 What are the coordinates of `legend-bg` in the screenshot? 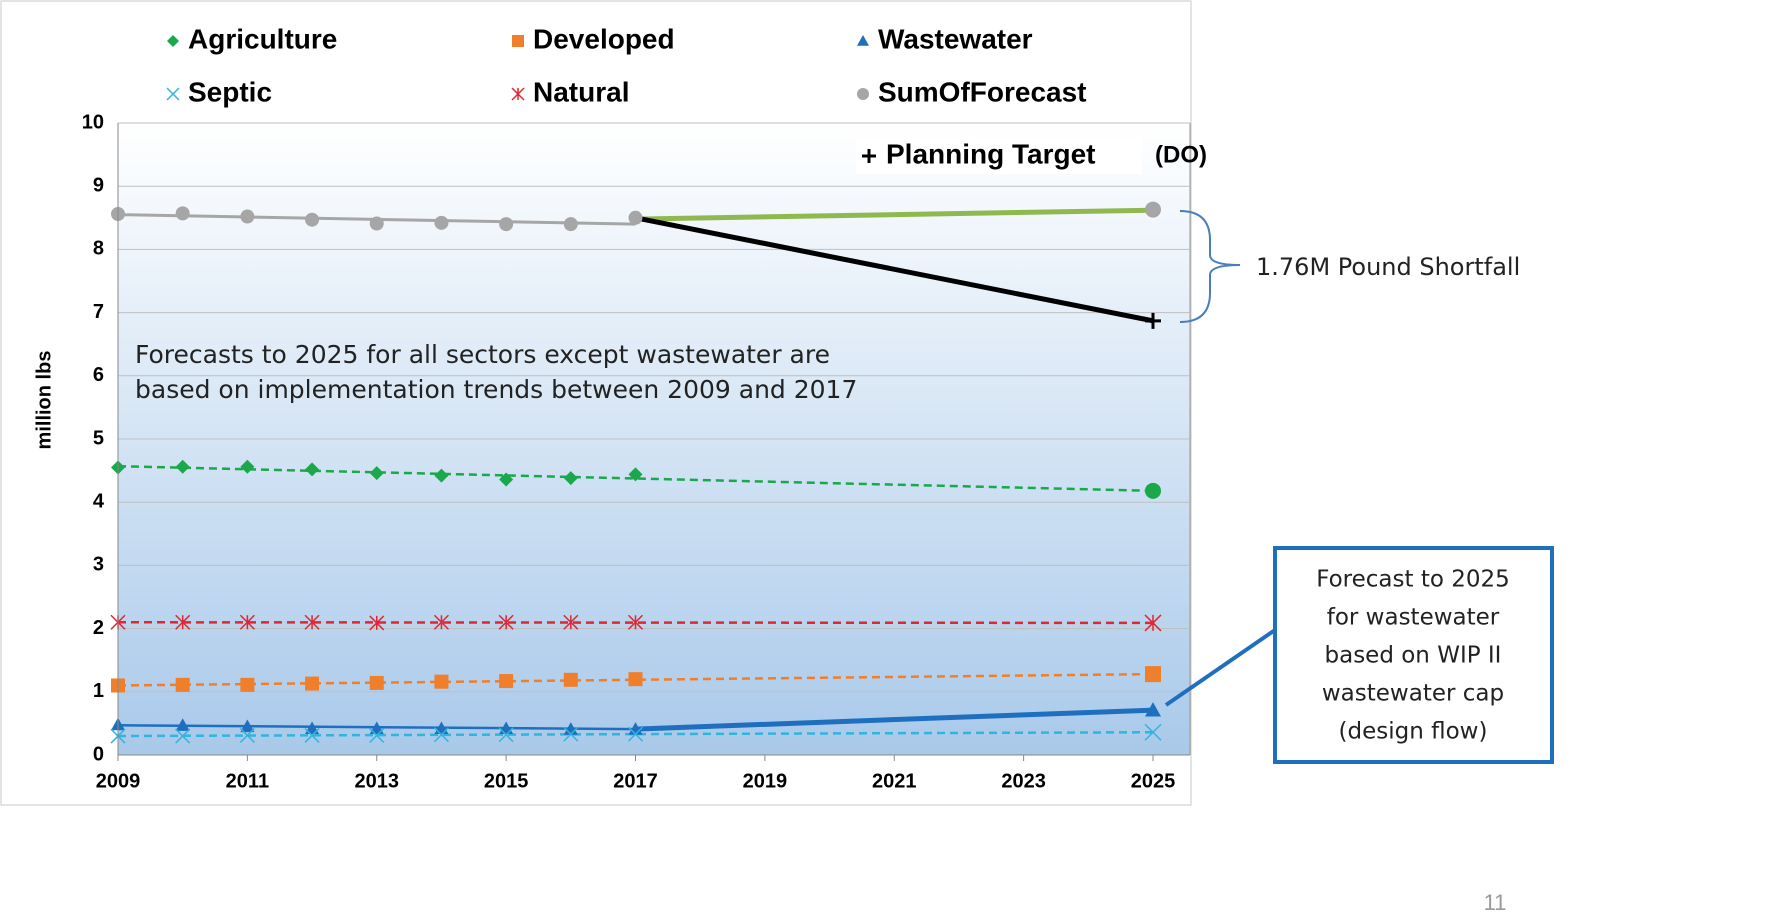 It's located at (999, 156).